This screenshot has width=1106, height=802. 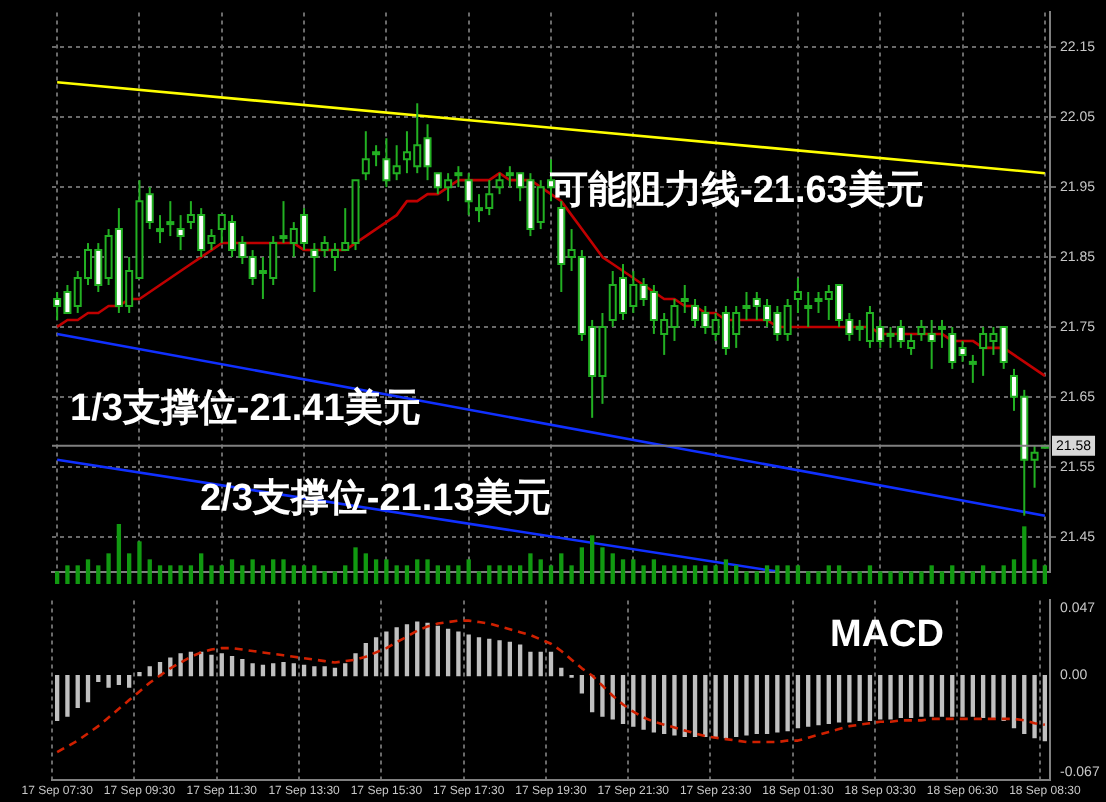 I want to click on annotation: MACD, so click(x=887, y=635).